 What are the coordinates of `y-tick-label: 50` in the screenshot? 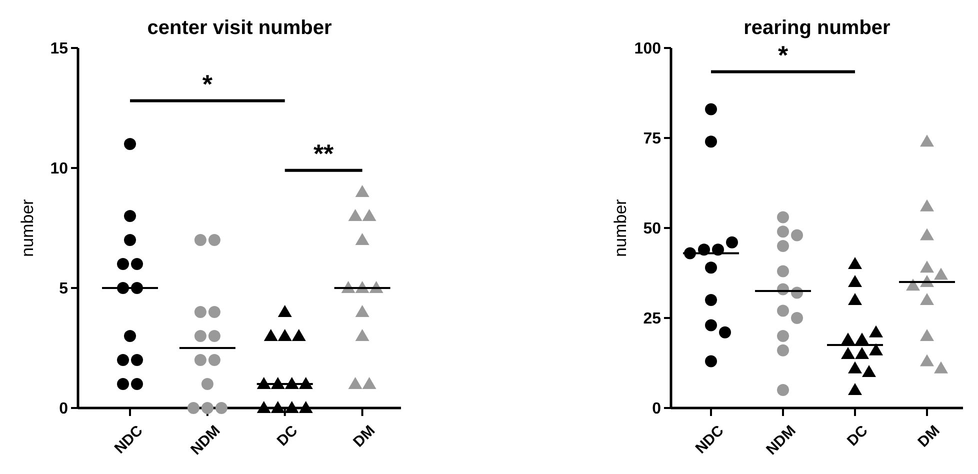 It's located at (652, 229).